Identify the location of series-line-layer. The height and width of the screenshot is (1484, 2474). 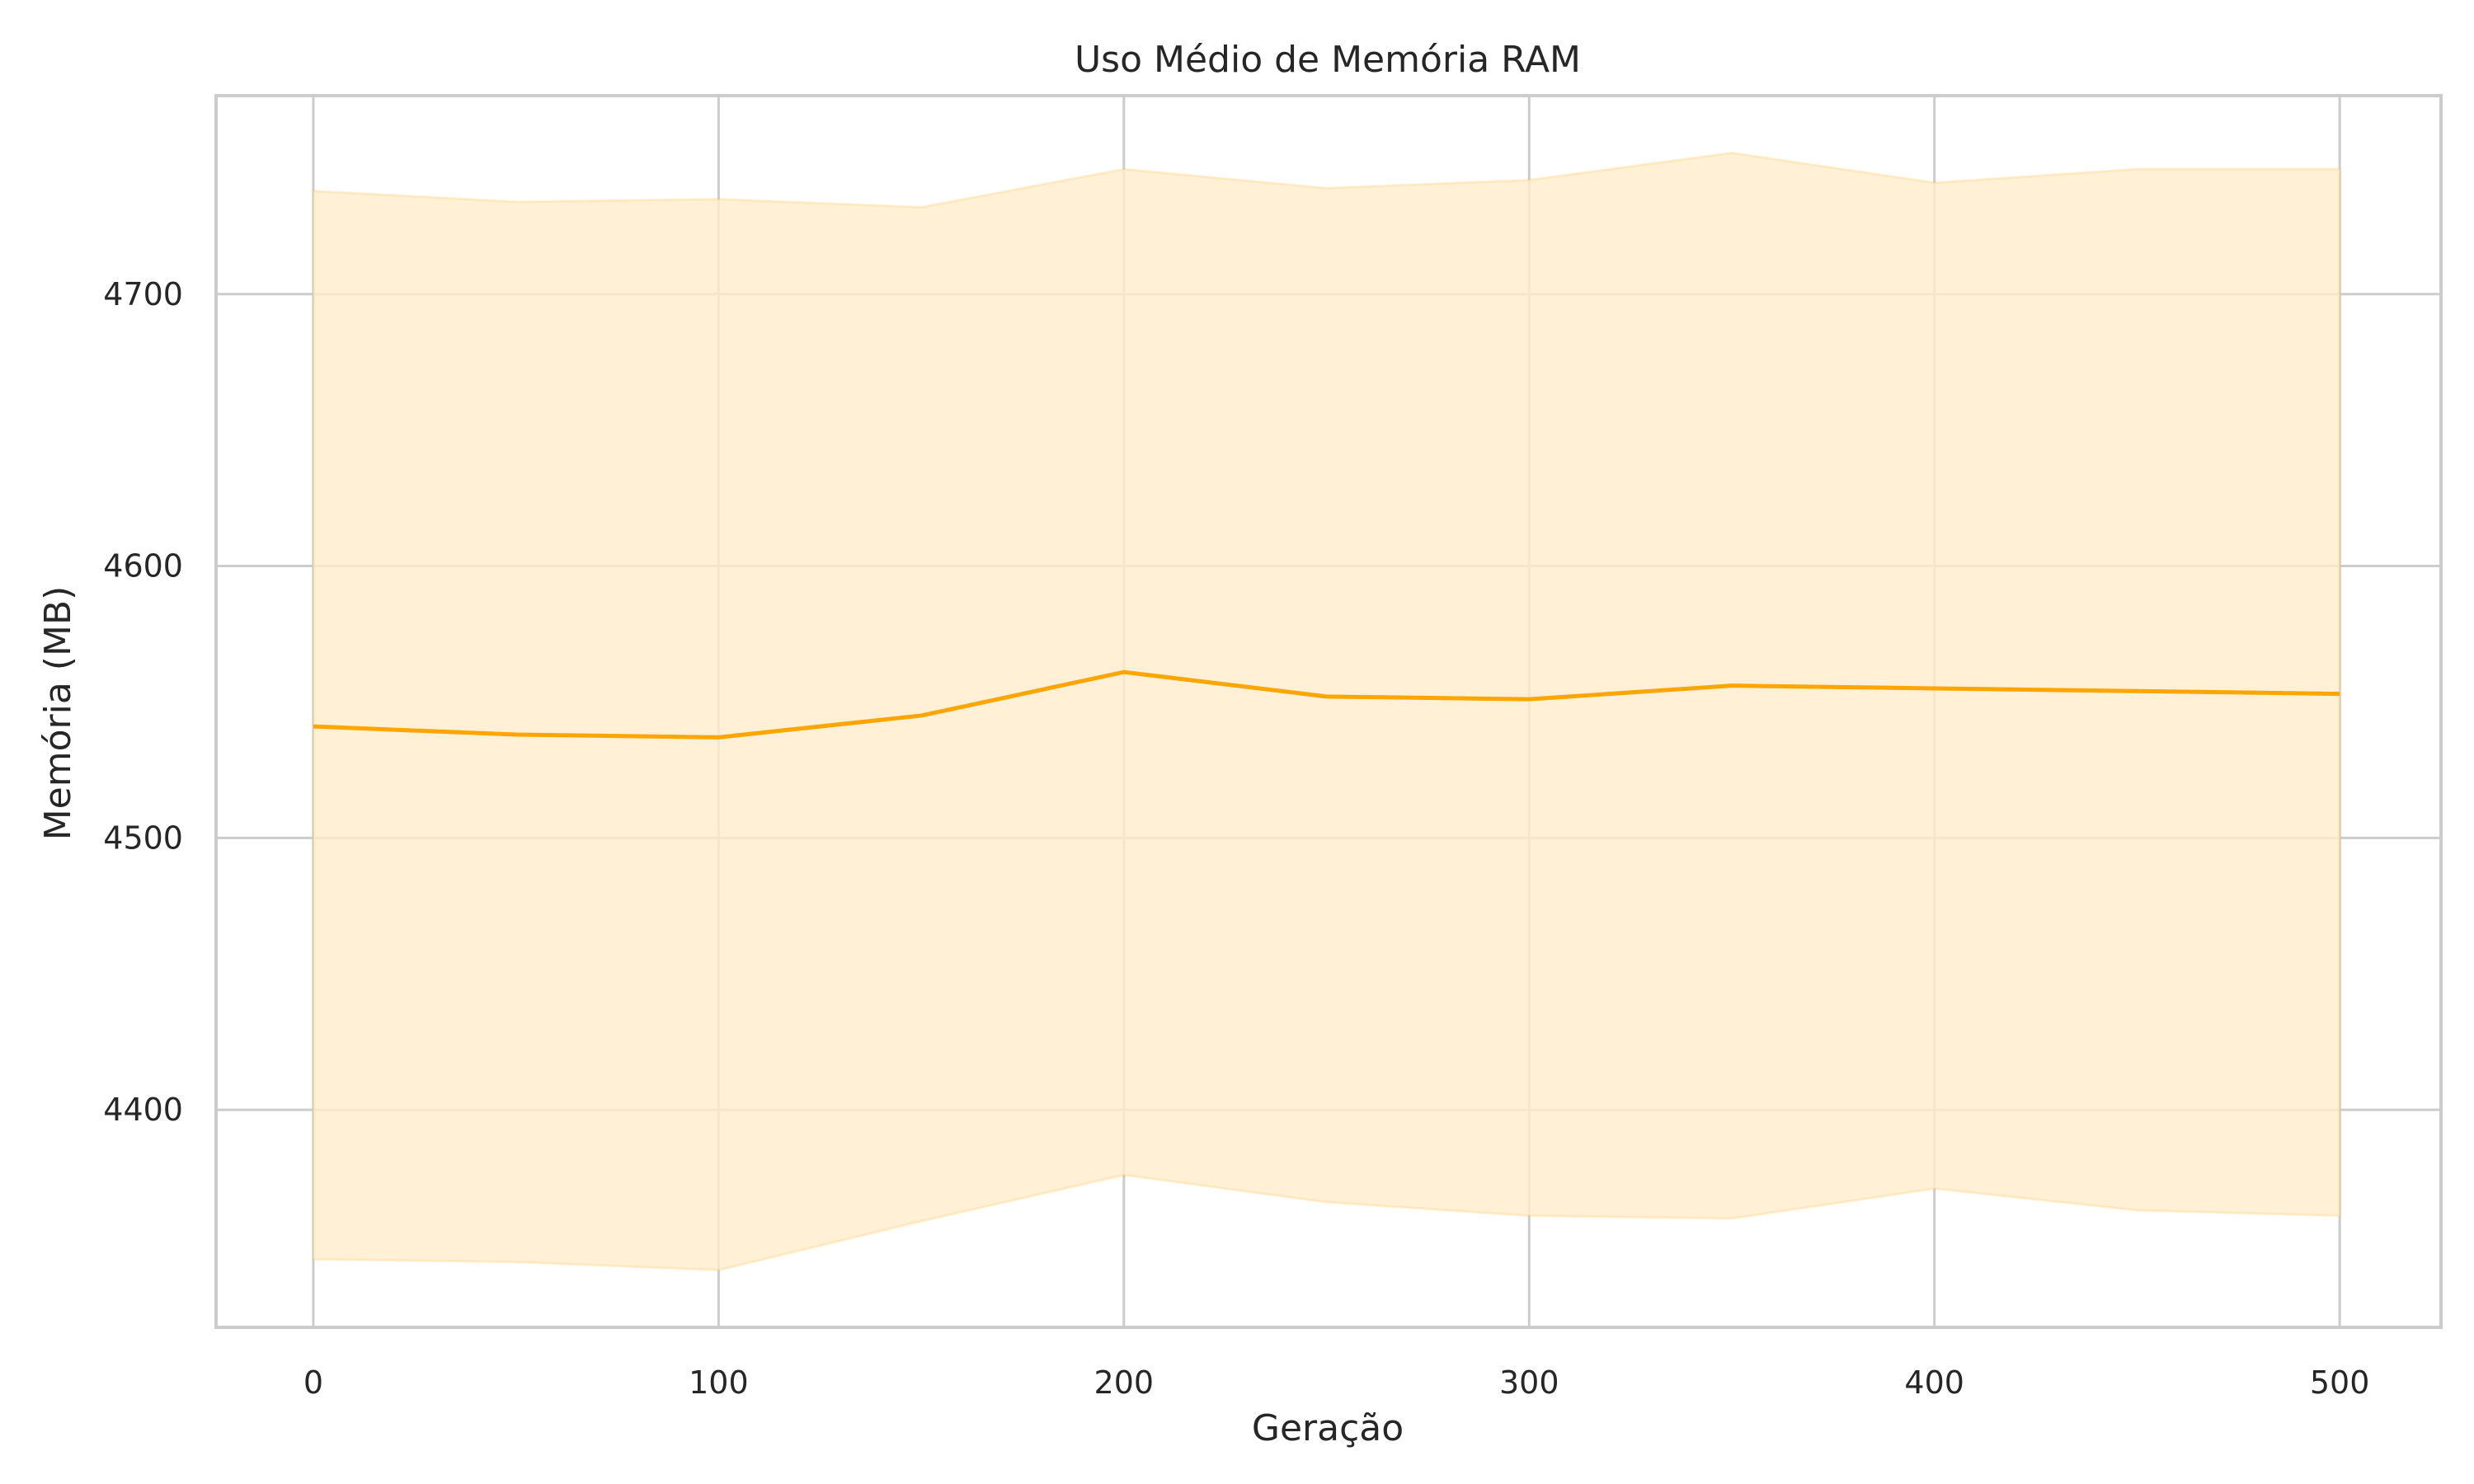
(1326, 704).